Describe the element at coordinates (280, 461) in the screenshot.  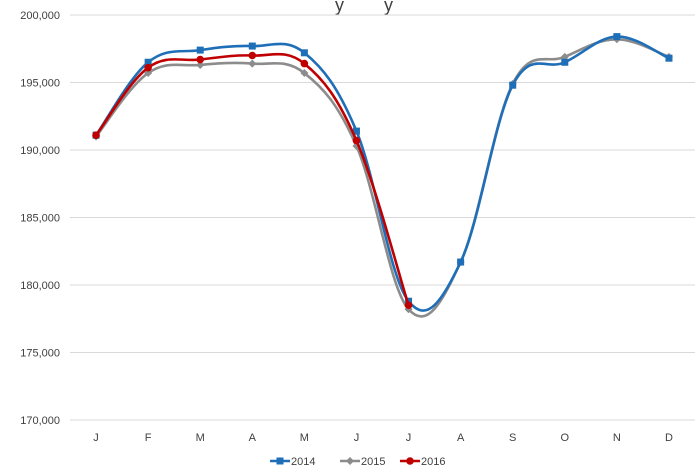
I see `legend-marker-2014` at that location.